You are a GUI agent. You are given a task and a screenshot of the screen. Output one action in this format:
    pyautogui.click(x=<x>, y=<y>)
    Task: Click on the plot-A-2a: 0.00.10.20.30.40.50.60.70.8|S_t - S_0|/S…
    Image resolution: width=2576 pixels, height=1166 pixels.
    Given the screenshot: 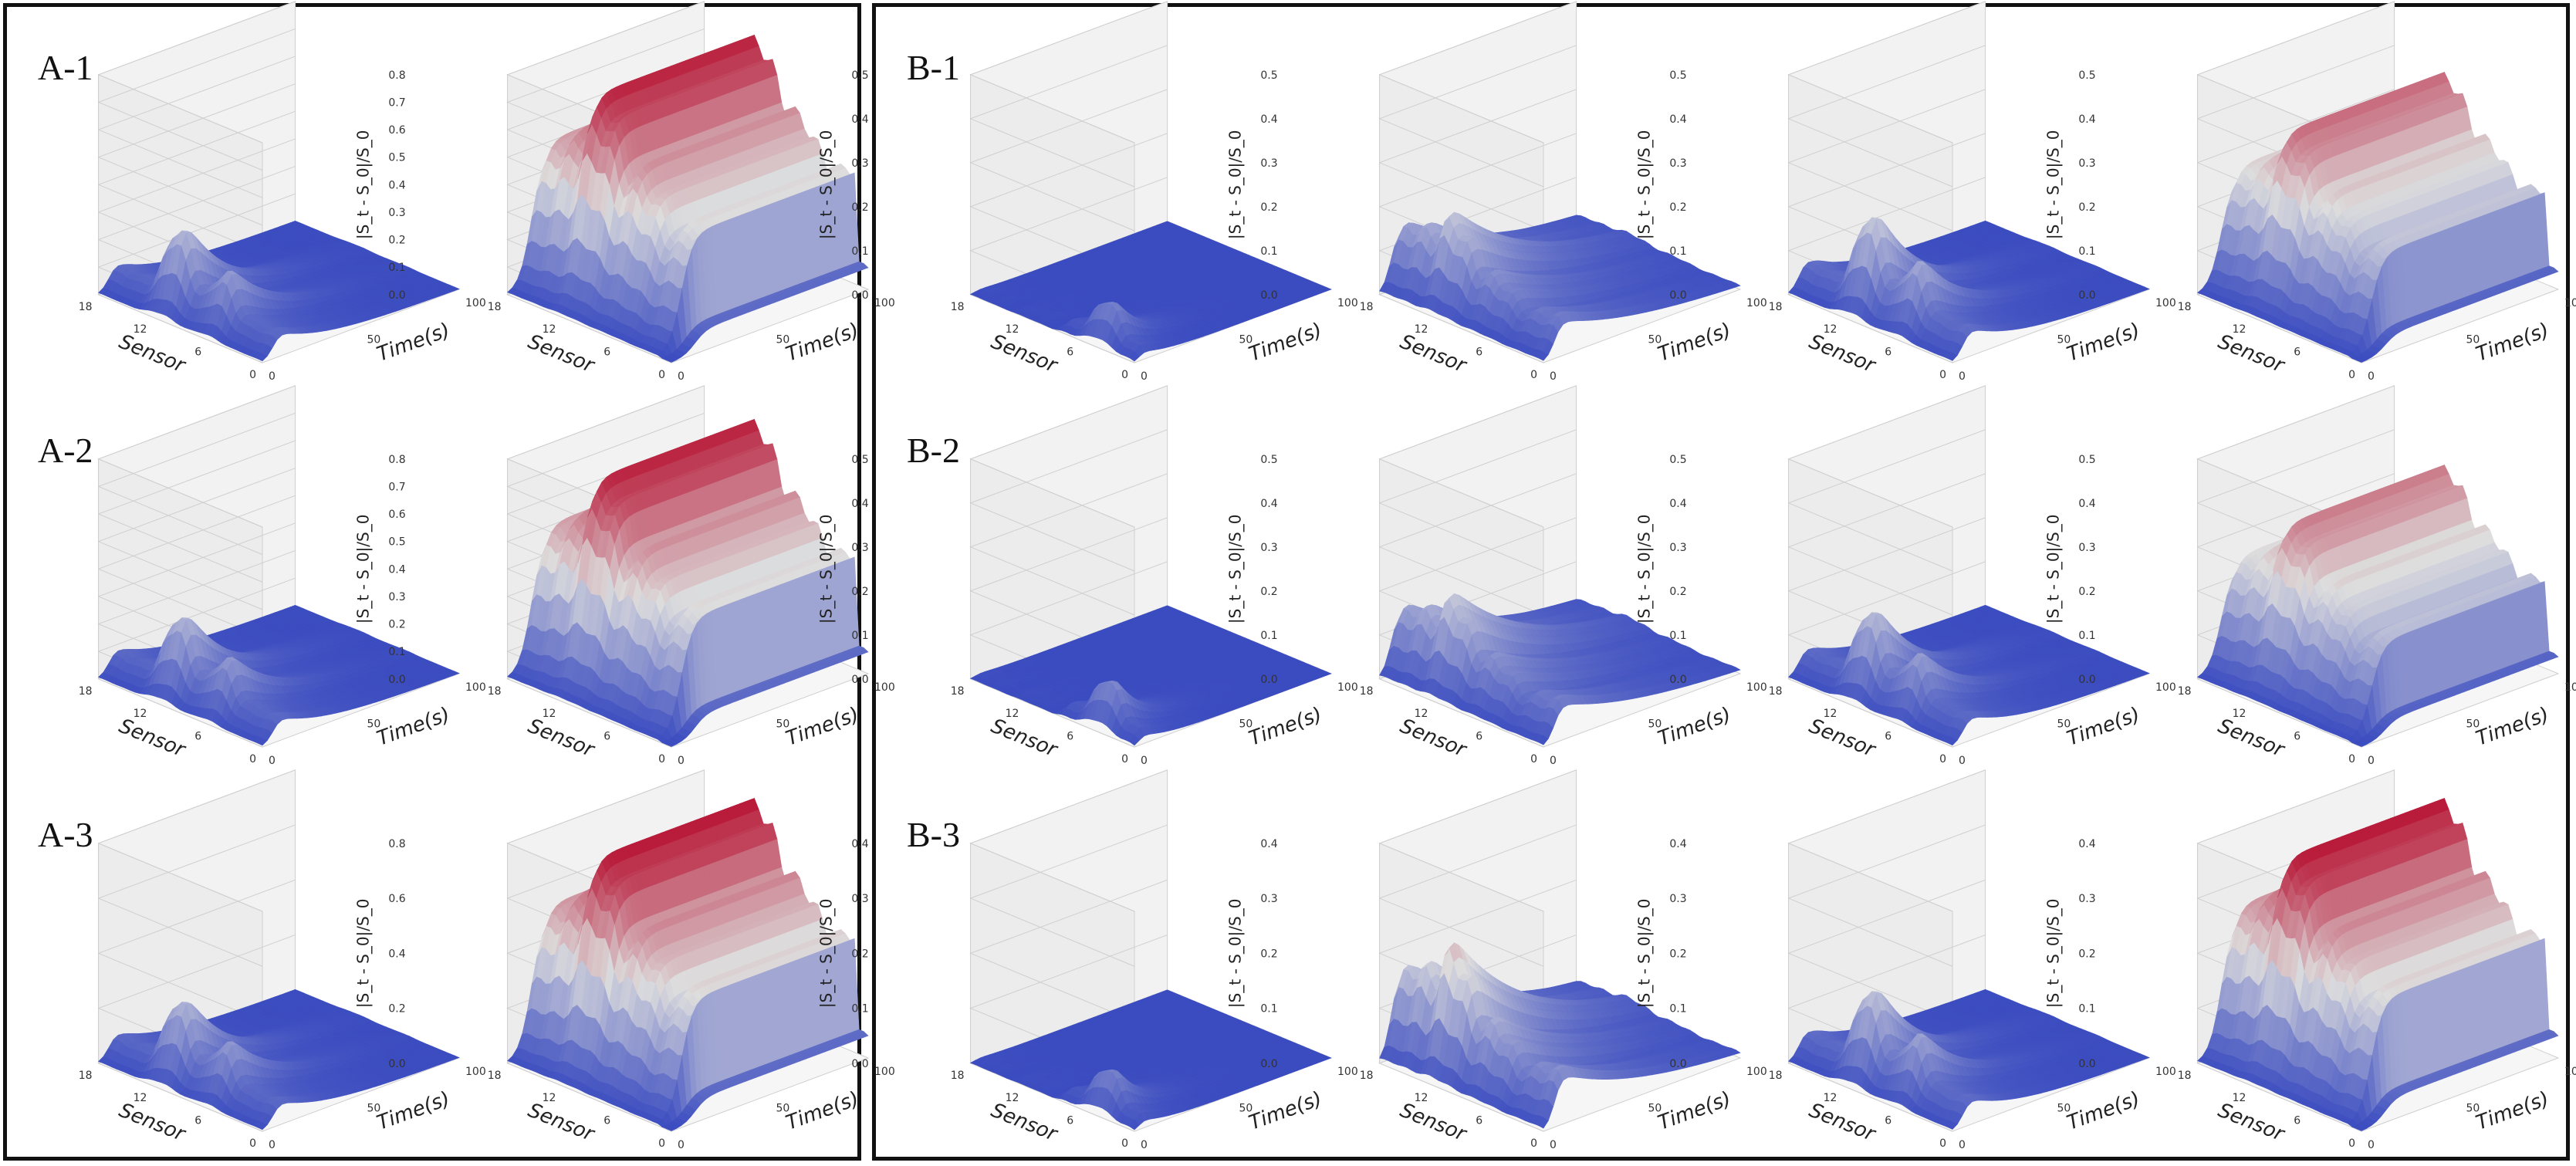 What is the action you would take?
    pyautogui.click(x=258, y=581)
    